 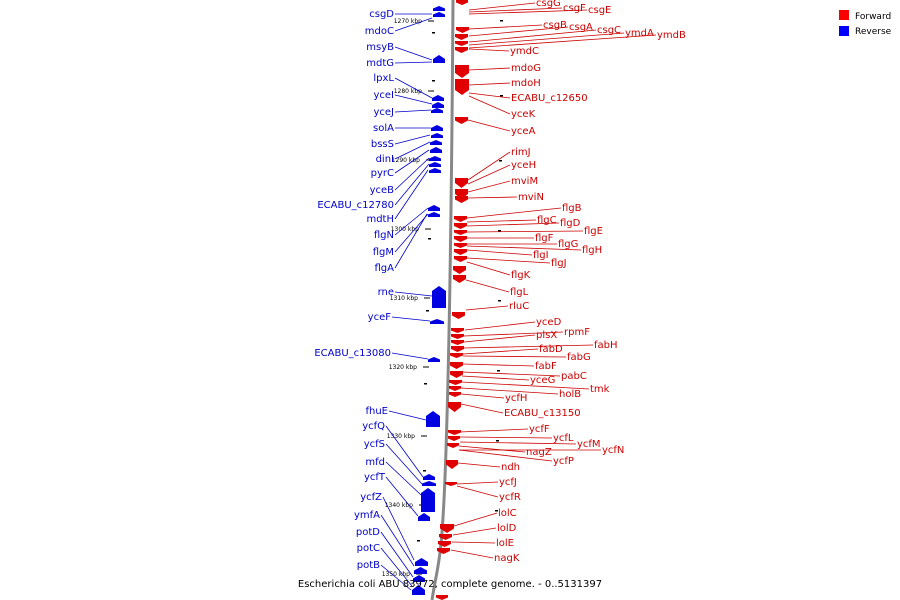 What do you see at coordinates (606, 345) in the screenshot?
I see `forward-gene-label: fabH` at bounding box center [606, 345].